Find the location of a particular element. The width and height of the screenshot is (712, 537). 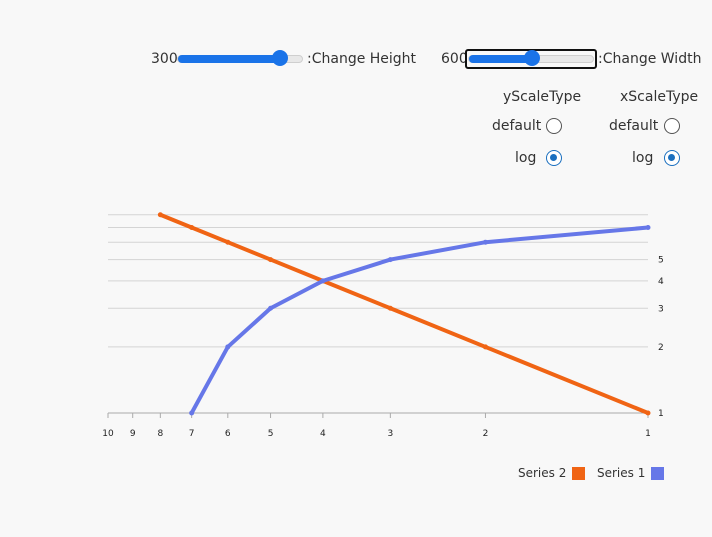

x-tick-label: 1 is located at coordinates (648, 434).